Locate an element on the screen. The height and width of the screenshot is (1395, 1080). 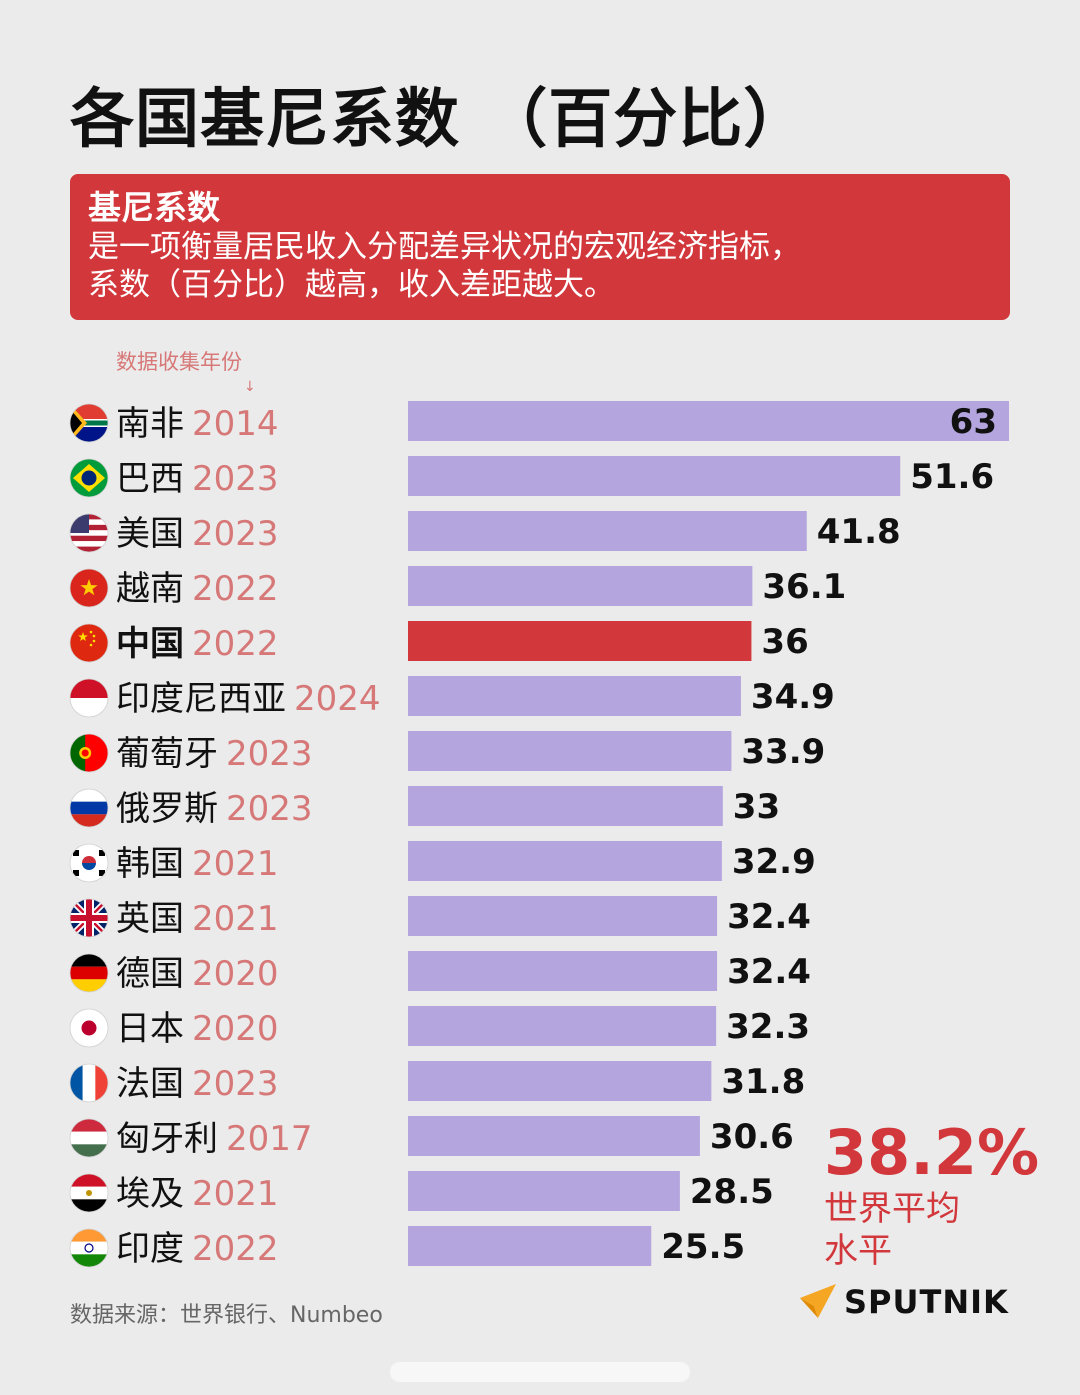
country-year: 2017 is located at coordinates (269, 1139).